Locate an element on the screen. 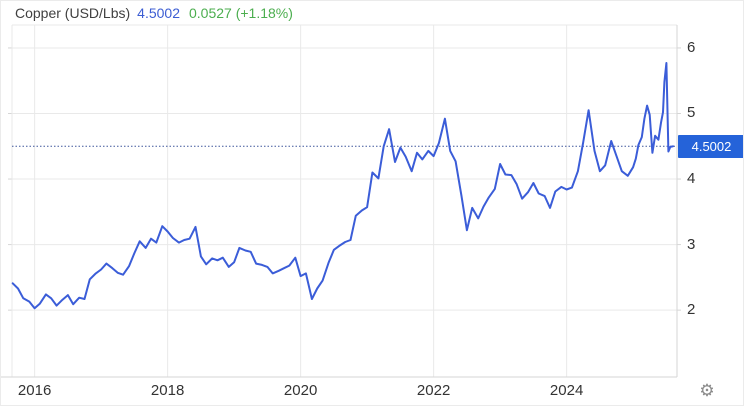  x-axis-label: 2018 is located at coordinates (167, 390).